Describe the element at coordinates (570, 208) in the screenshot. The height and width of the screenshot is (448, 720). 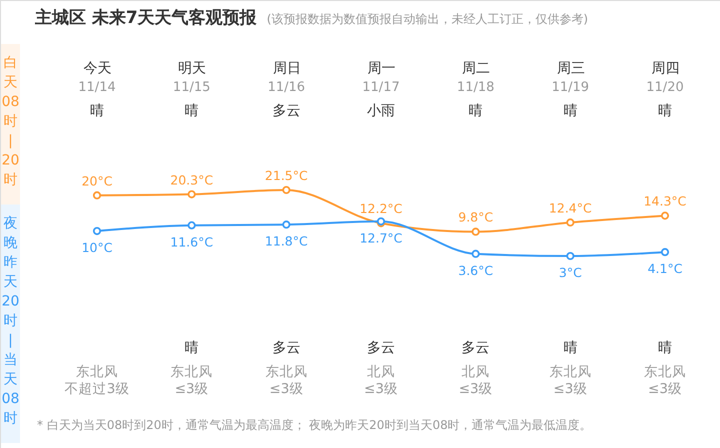
I see `data-label: 12.4°C` at that location.